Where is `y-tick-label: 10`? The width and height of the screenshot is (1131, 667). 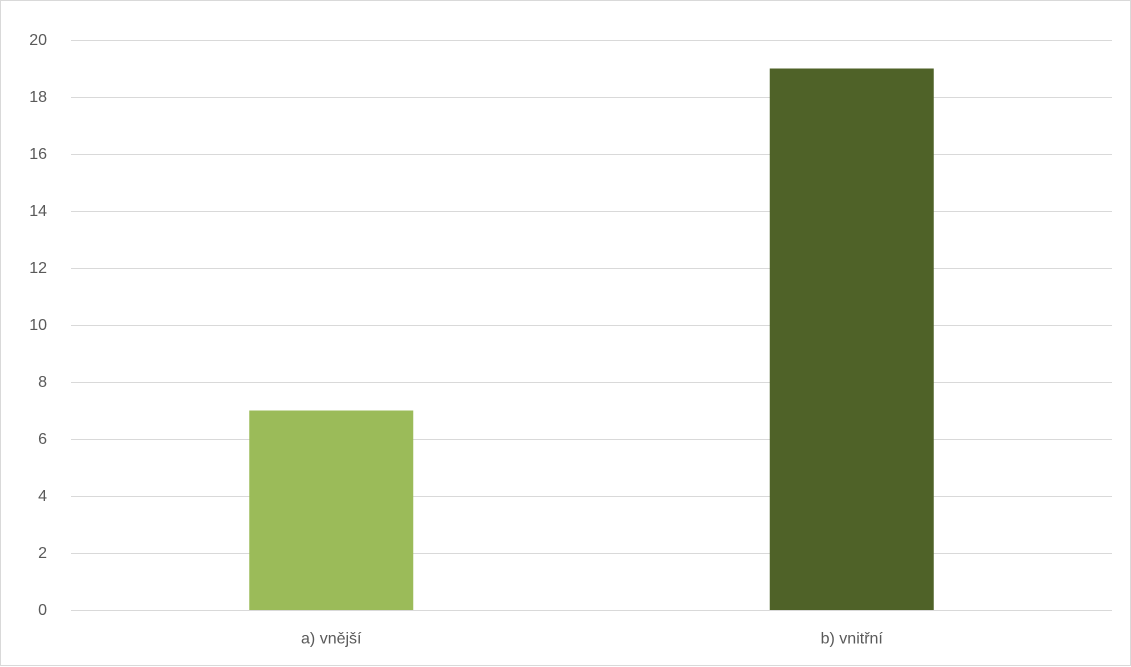
y-tick-label: 10 is located at coordinates (38, 325).